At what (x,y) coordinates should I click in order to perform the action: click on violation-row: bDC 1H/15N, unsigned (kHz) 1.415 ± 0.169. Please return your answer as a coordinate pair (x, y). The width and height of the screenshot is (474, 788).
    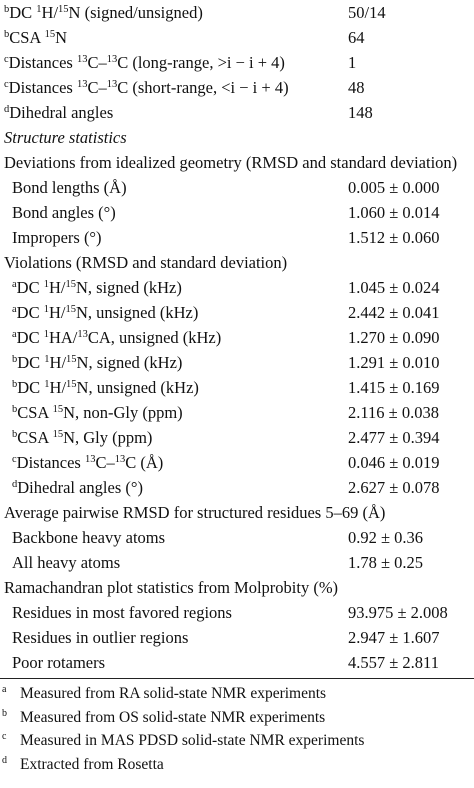
    Looking at the image, I should click on (237, 387).